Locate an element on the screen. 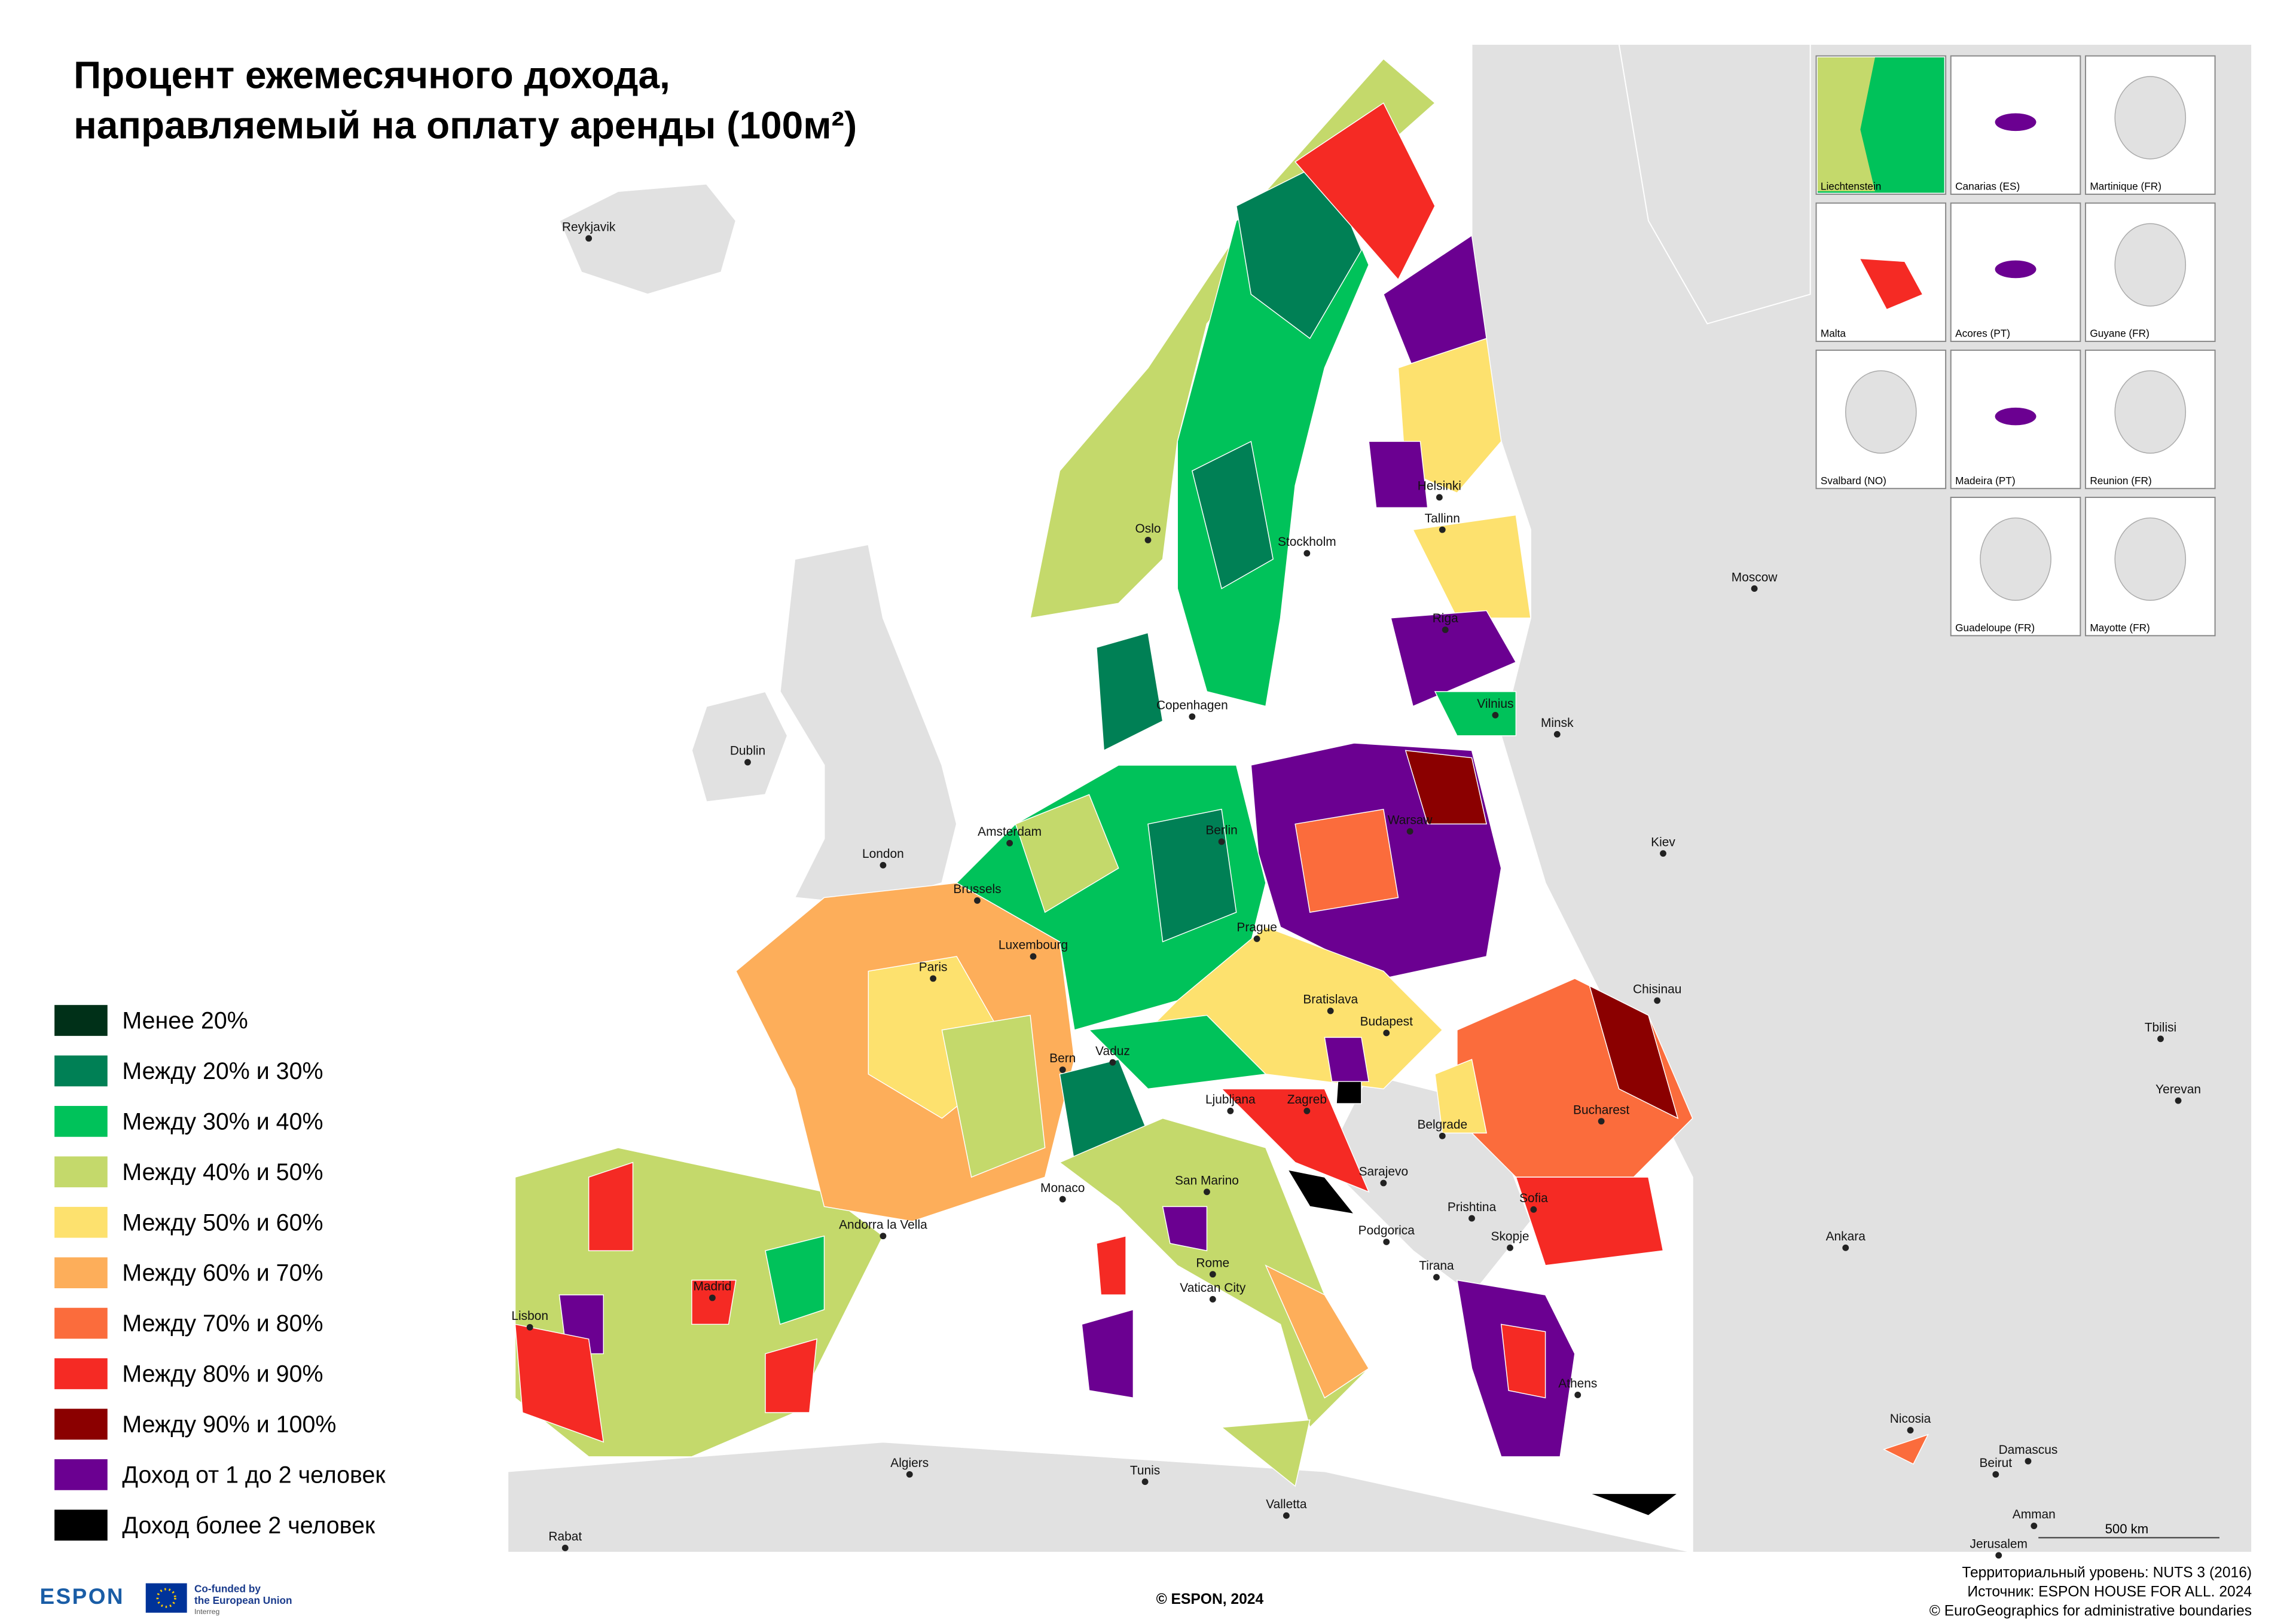 The image size is (2296, 1623). city-label: Kiev is located at coordinates (1663, 842).